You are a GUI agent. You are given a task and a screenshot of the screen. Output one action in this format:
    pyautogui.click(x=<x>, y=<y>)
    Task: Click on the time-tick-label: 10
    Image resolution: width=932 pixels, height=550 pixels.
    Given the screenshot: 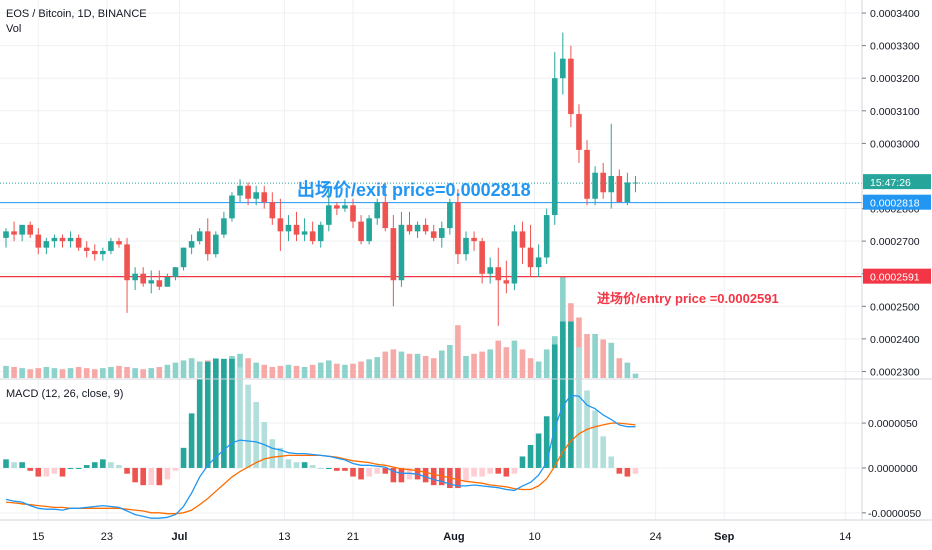 What is the action you would take?
    pyautogui.click(x=534, y=537)
    